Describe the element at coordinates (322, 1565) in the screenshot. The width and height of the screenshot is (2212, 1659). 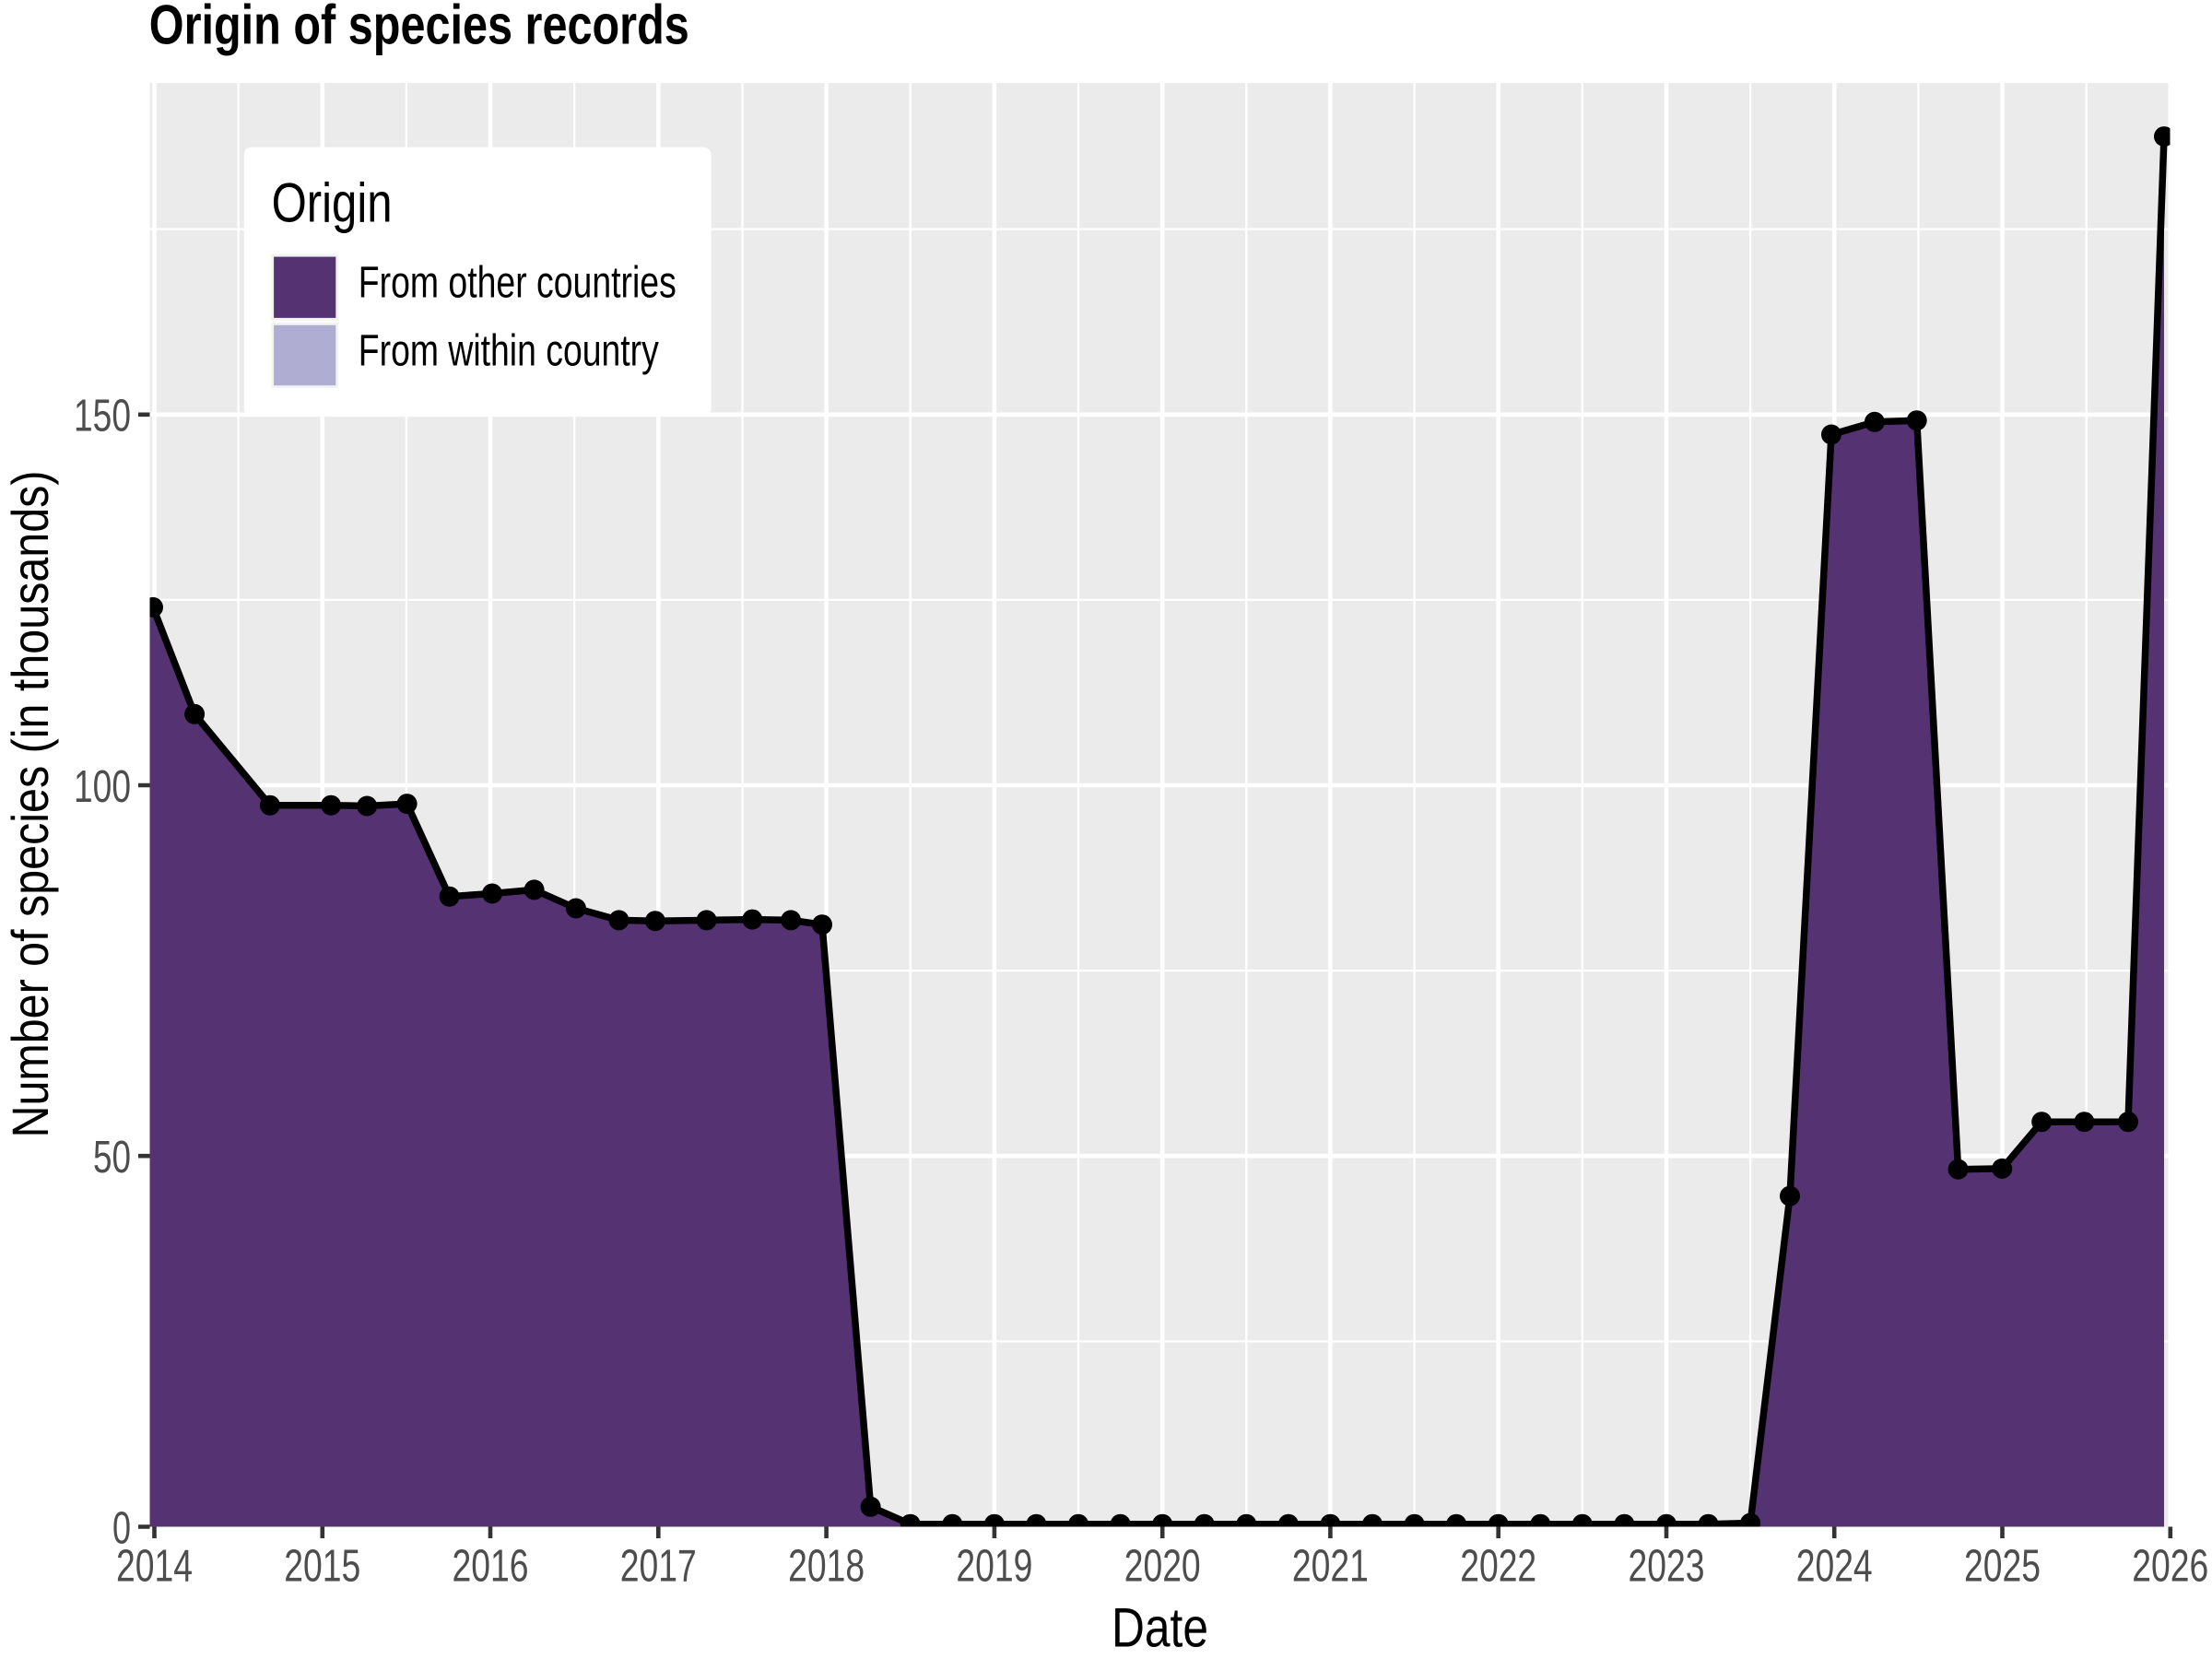
I see `svg-text: 2015` at that location.